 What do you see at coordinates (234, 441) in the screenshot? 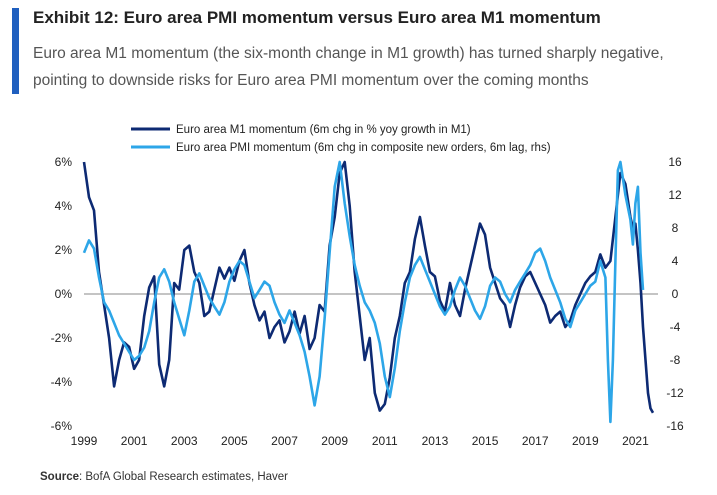
I see `x-tick-label: 2005` at bounding box center [234, 441].